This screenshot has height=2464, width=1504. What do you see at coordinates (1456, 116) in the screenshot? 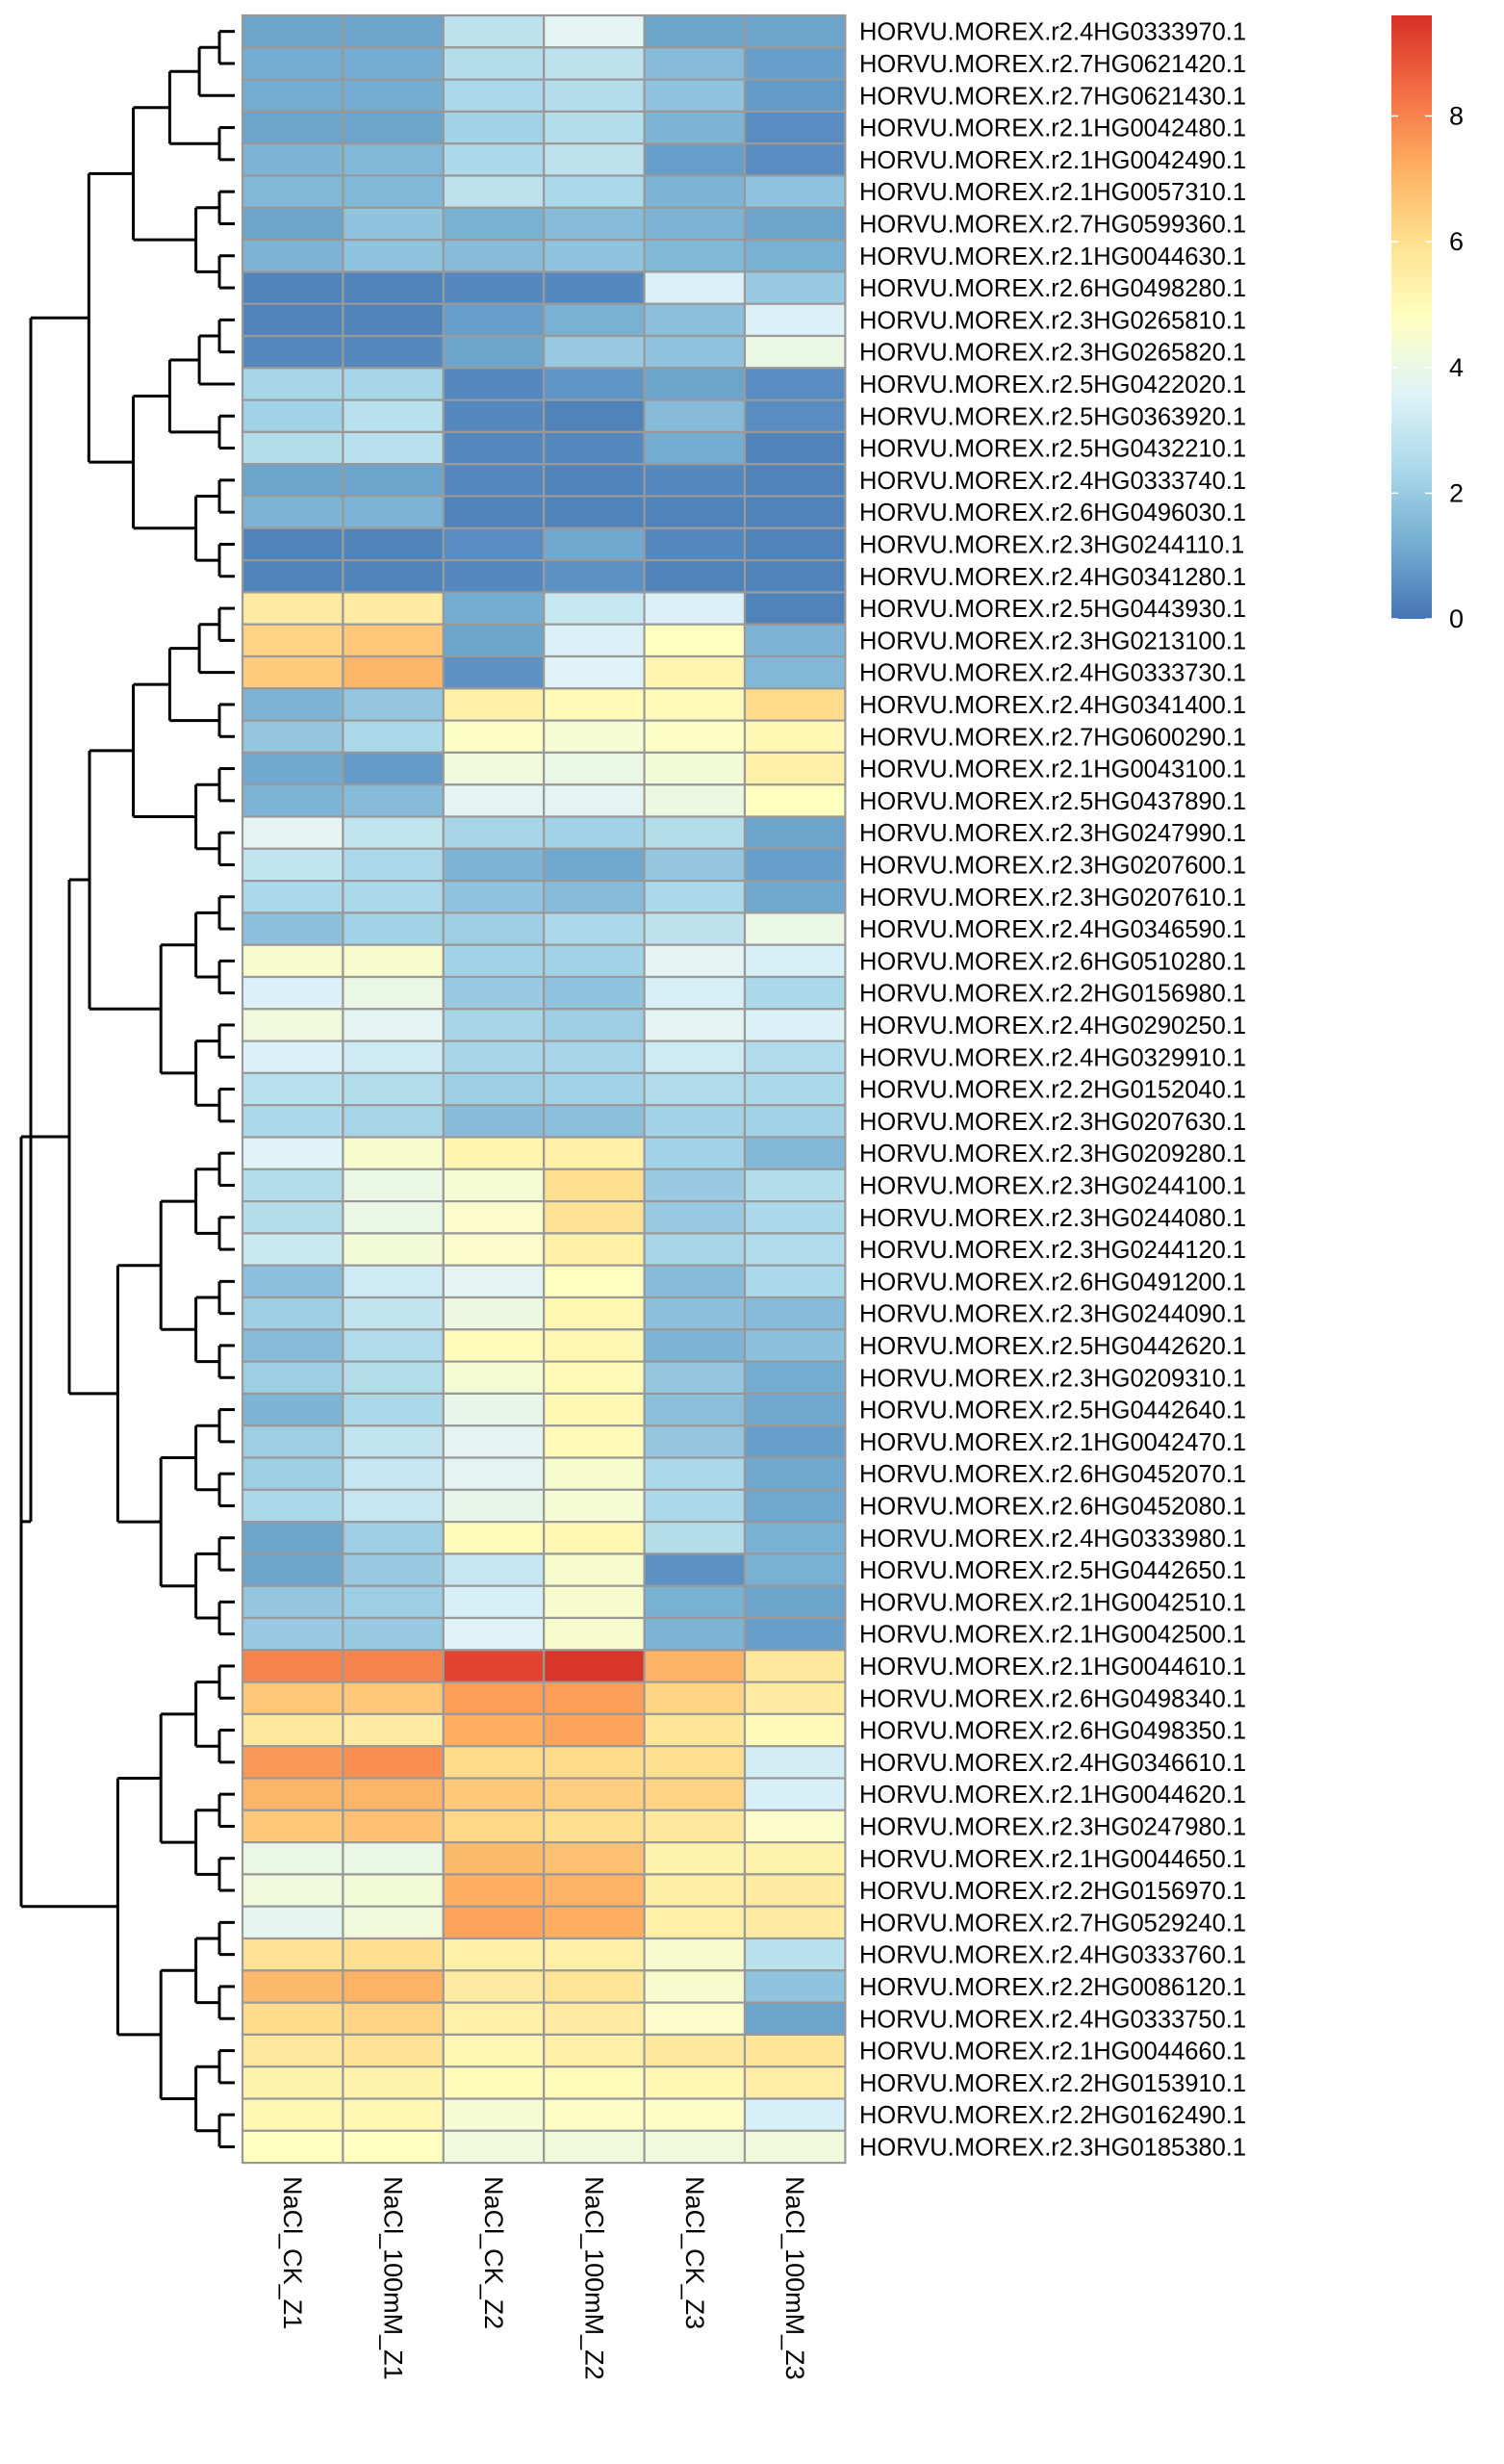
I see `colorbar-tick-label: 8` at bounding box center [1456, 116].